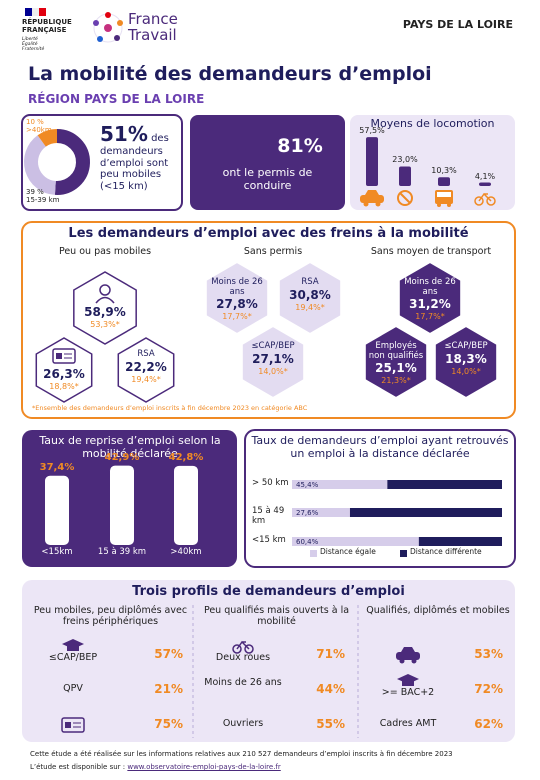 This screenshot has width=540, height=780. What do you see at coordinates (39, 130) in the screenshot?
I see `segment-label: >40km` at bounding box center [39, 130].